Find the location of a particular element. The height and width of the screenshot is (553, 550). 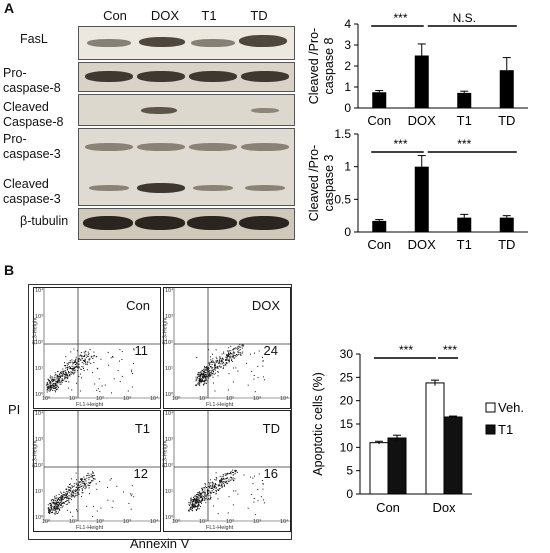

legend-swatch is located at coordinates (490, 407).